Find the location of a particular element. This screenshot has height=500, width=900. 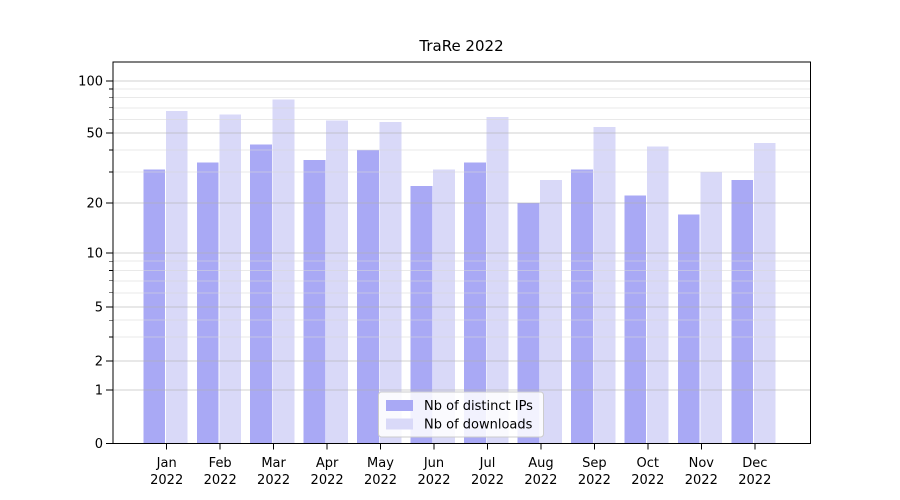

bar-nb-of-distinct-ips-mar is located at coordinates (261, 294).